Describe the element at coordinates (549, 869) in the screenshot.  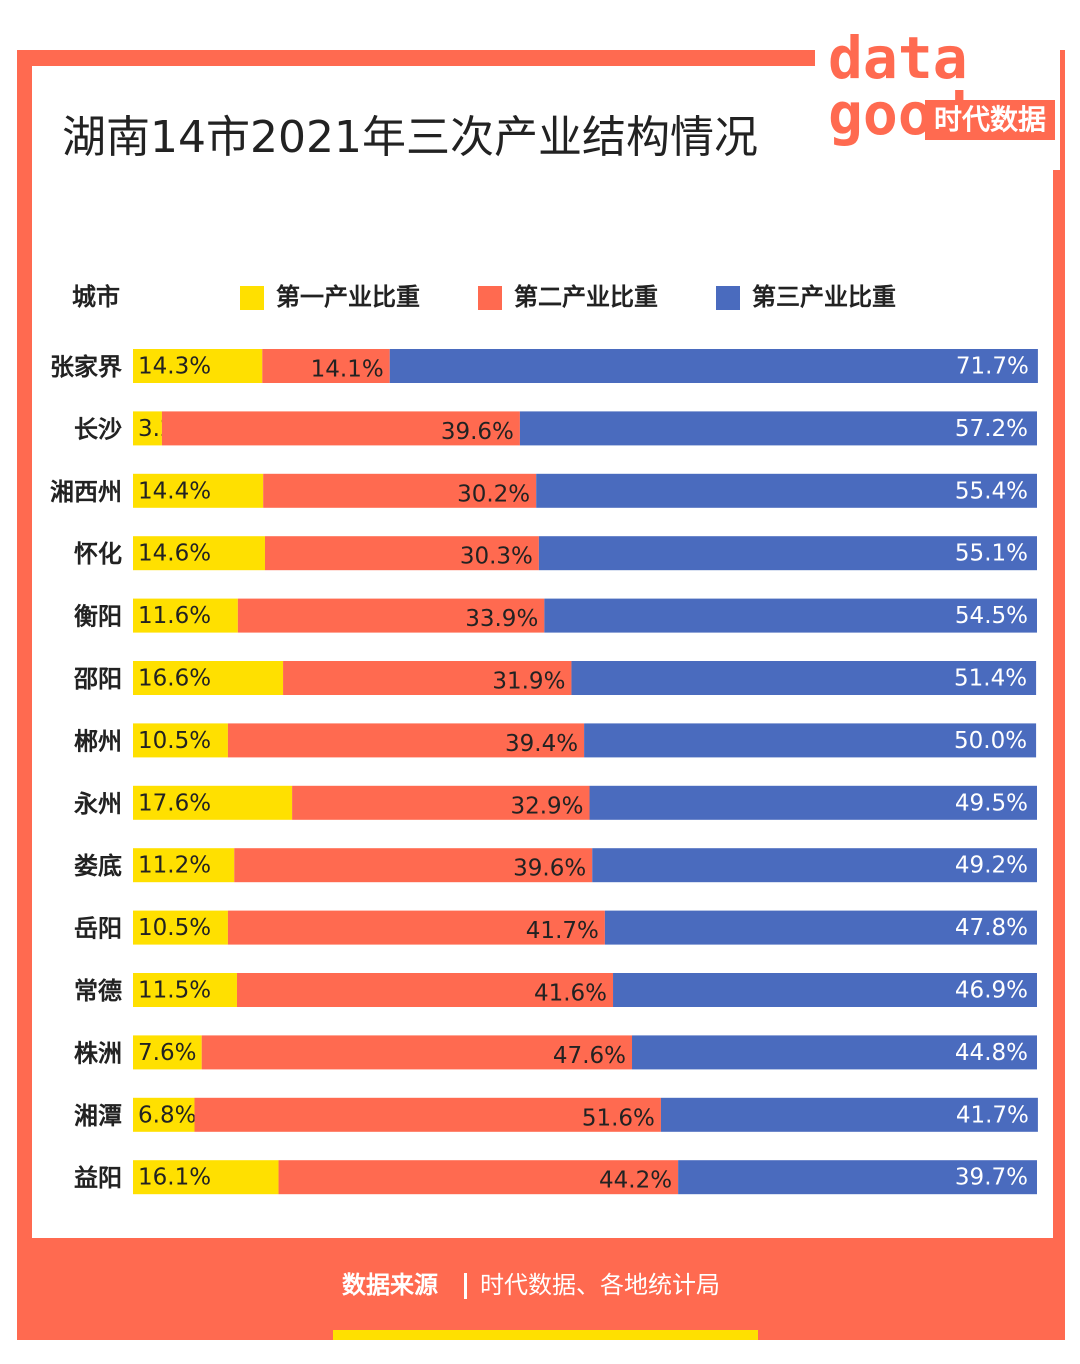
I see `value-label: 39.6%` at that location.